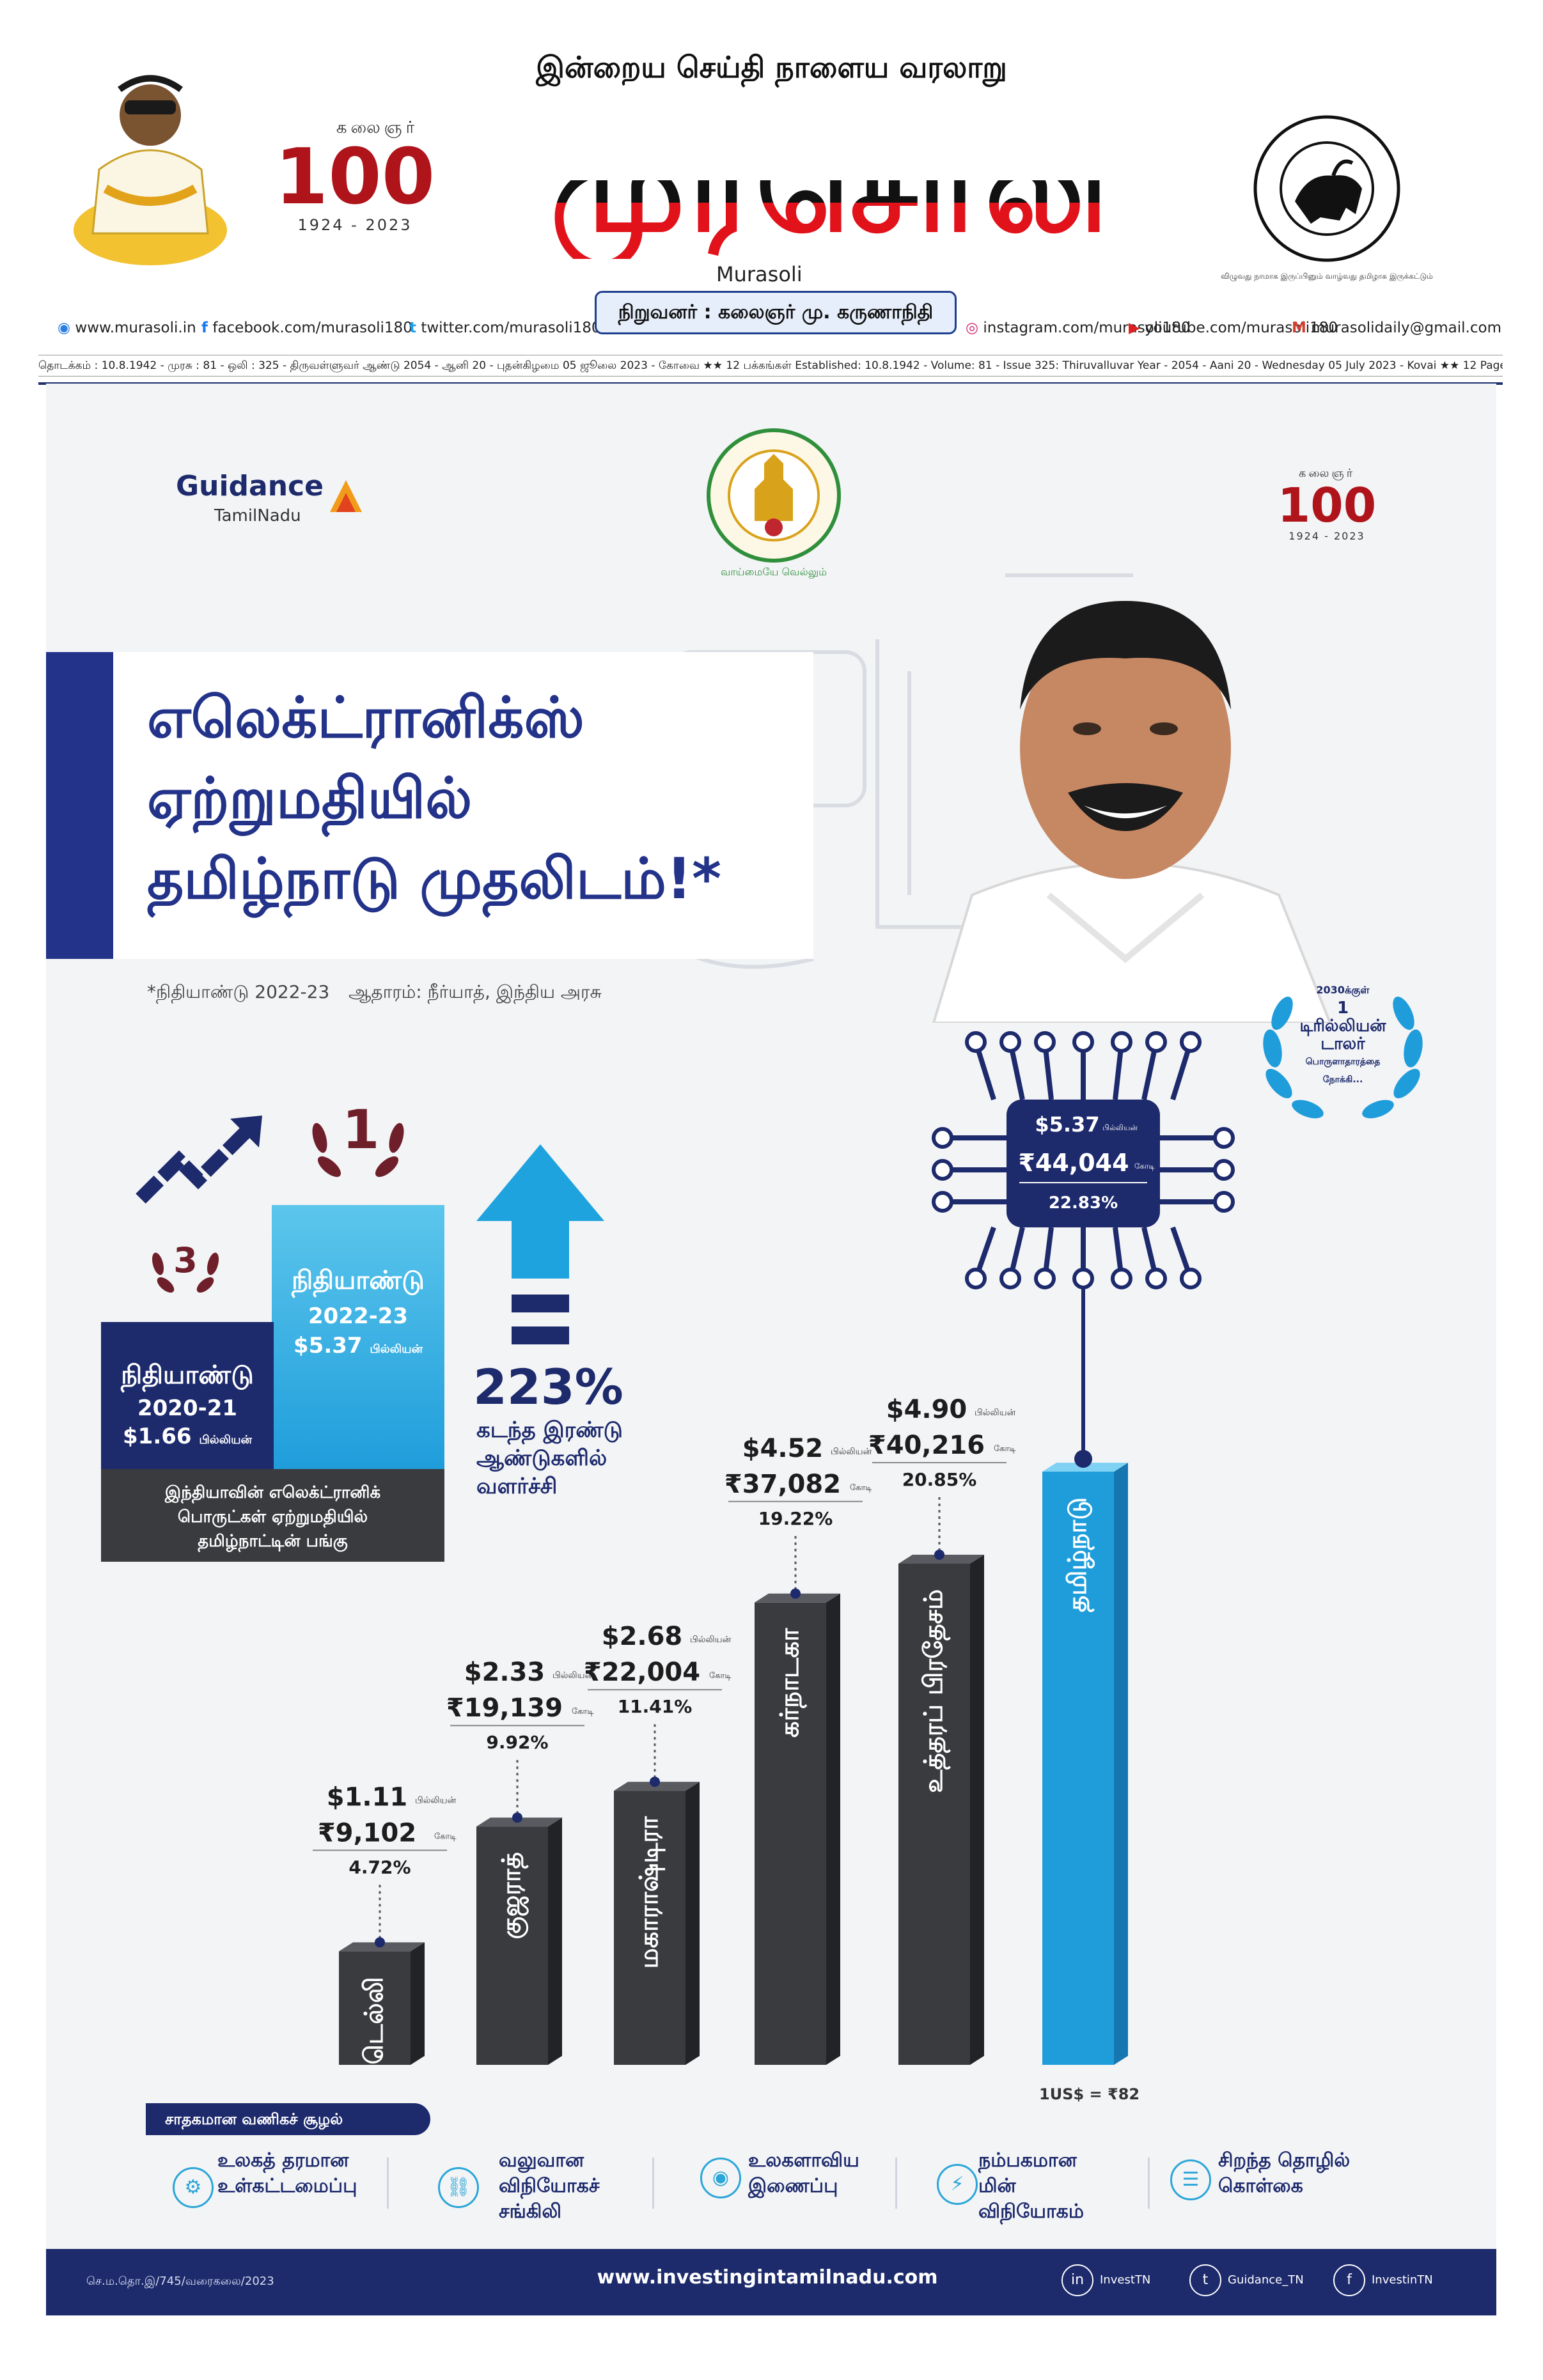 The height and width of the screenshot is (2380, 1543). I want to click on rank-one-laurel-icon, so click(358, 1150).